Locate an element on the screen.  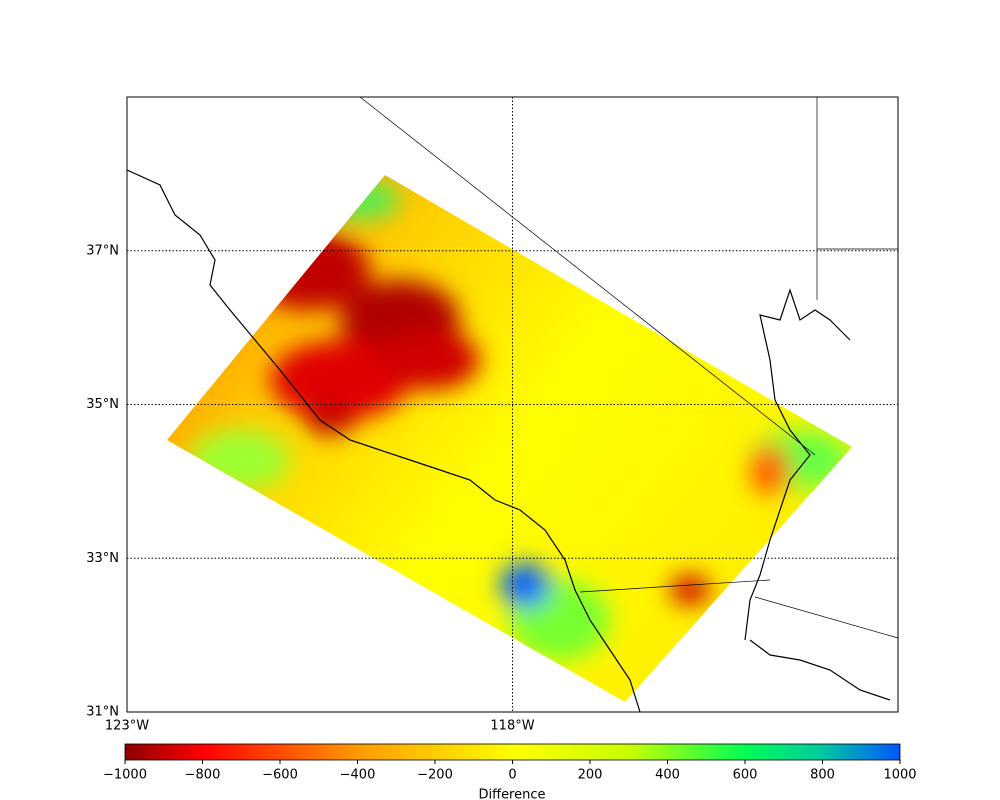
colorbar-ramp is located at coordinates (512, 752).